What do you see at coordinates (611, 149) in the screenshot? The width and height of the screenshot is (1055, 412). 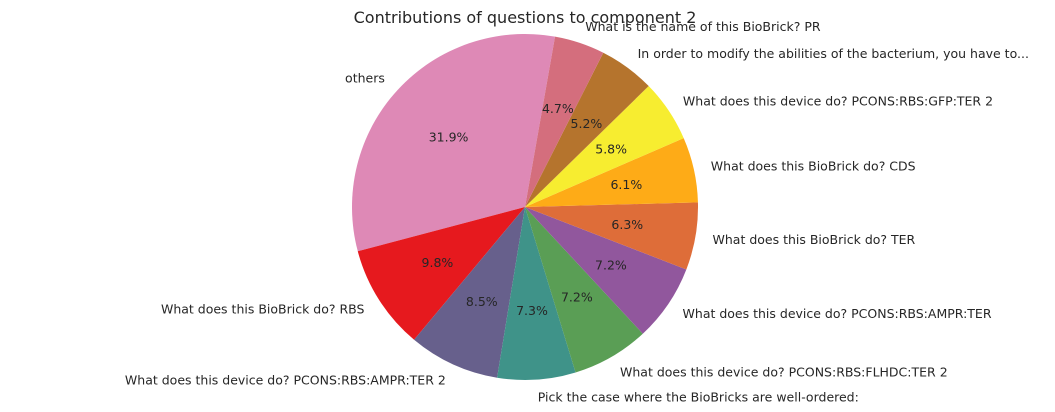 I see `pie-percent-label: 5.8%` at bounding box center [611, 149].